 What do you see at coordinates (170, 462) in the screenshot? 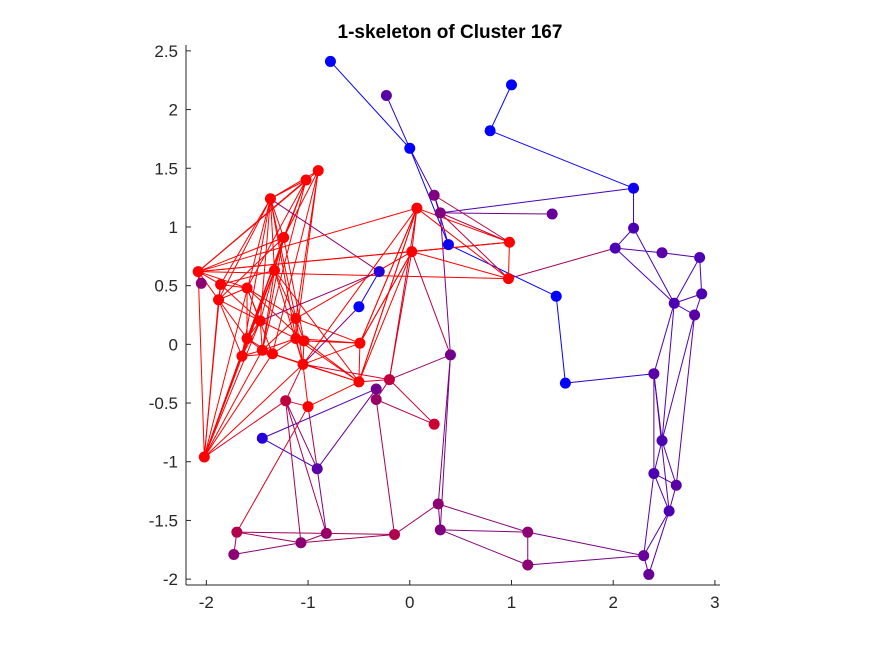
I see `y-tick-label: -1` at bounding box center [170, 462].